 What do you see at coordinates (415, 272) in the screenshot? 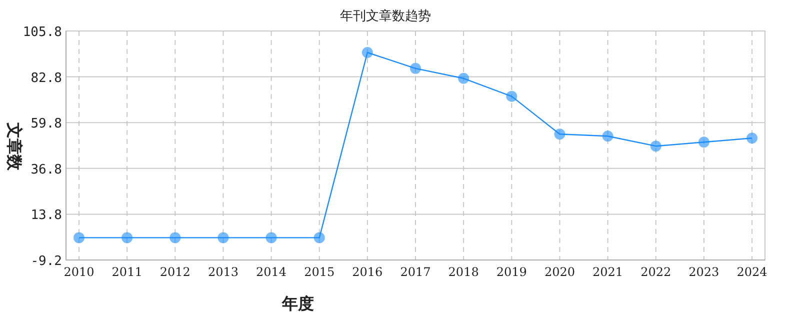
I see `x-tick-label: 2017` at bounding box center [415, 272].